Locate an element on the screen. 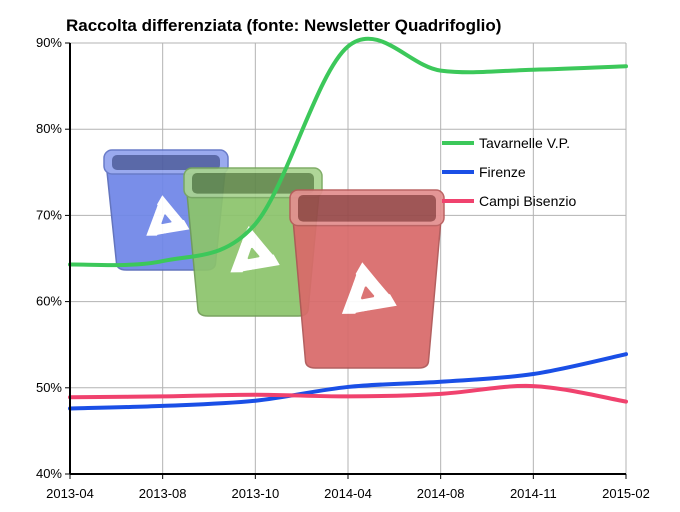 The height and width of the screenshot is (512, 680). red-recycling-bin-opening is located at coordinates (367, 208).